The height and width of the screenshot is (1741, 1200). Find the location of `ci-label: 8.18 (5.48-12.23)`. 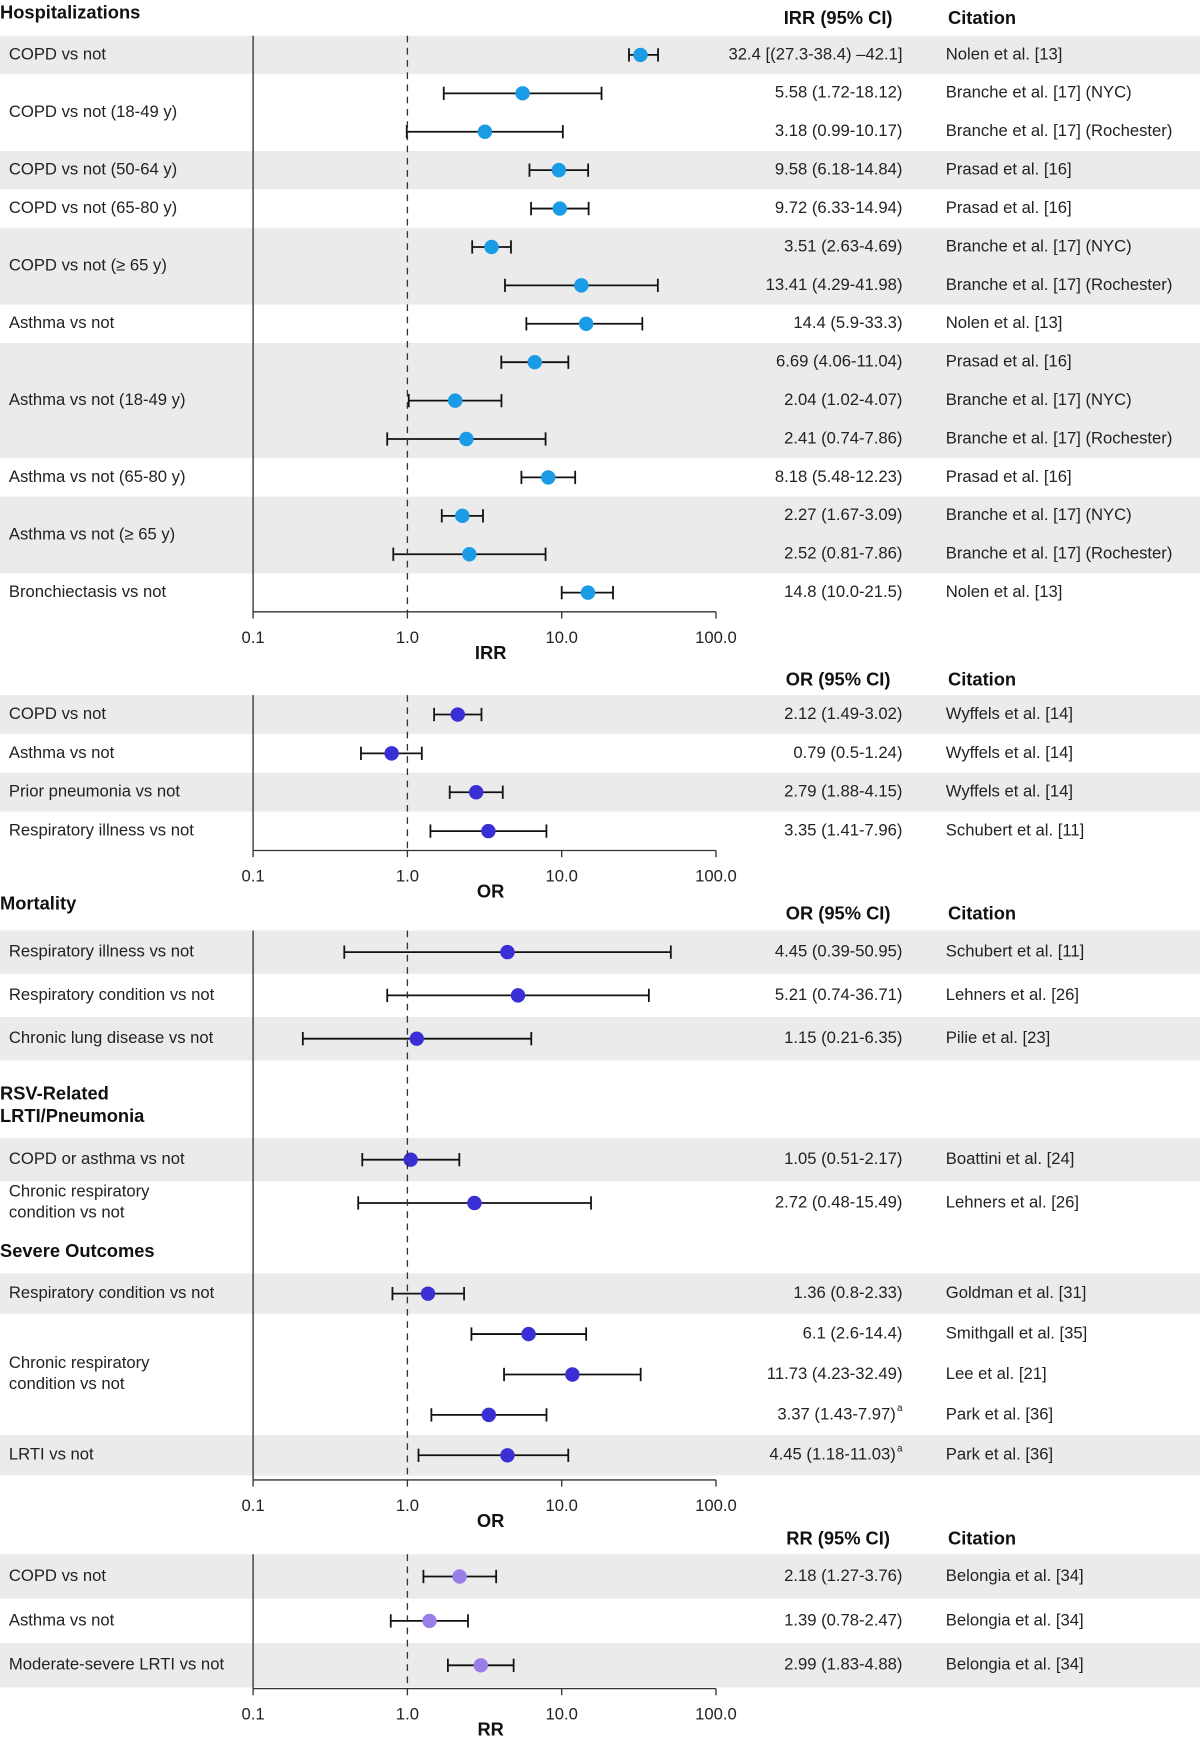

ci-label: 8.18 (5.48-12.23) is located at coordinates (839, 476).